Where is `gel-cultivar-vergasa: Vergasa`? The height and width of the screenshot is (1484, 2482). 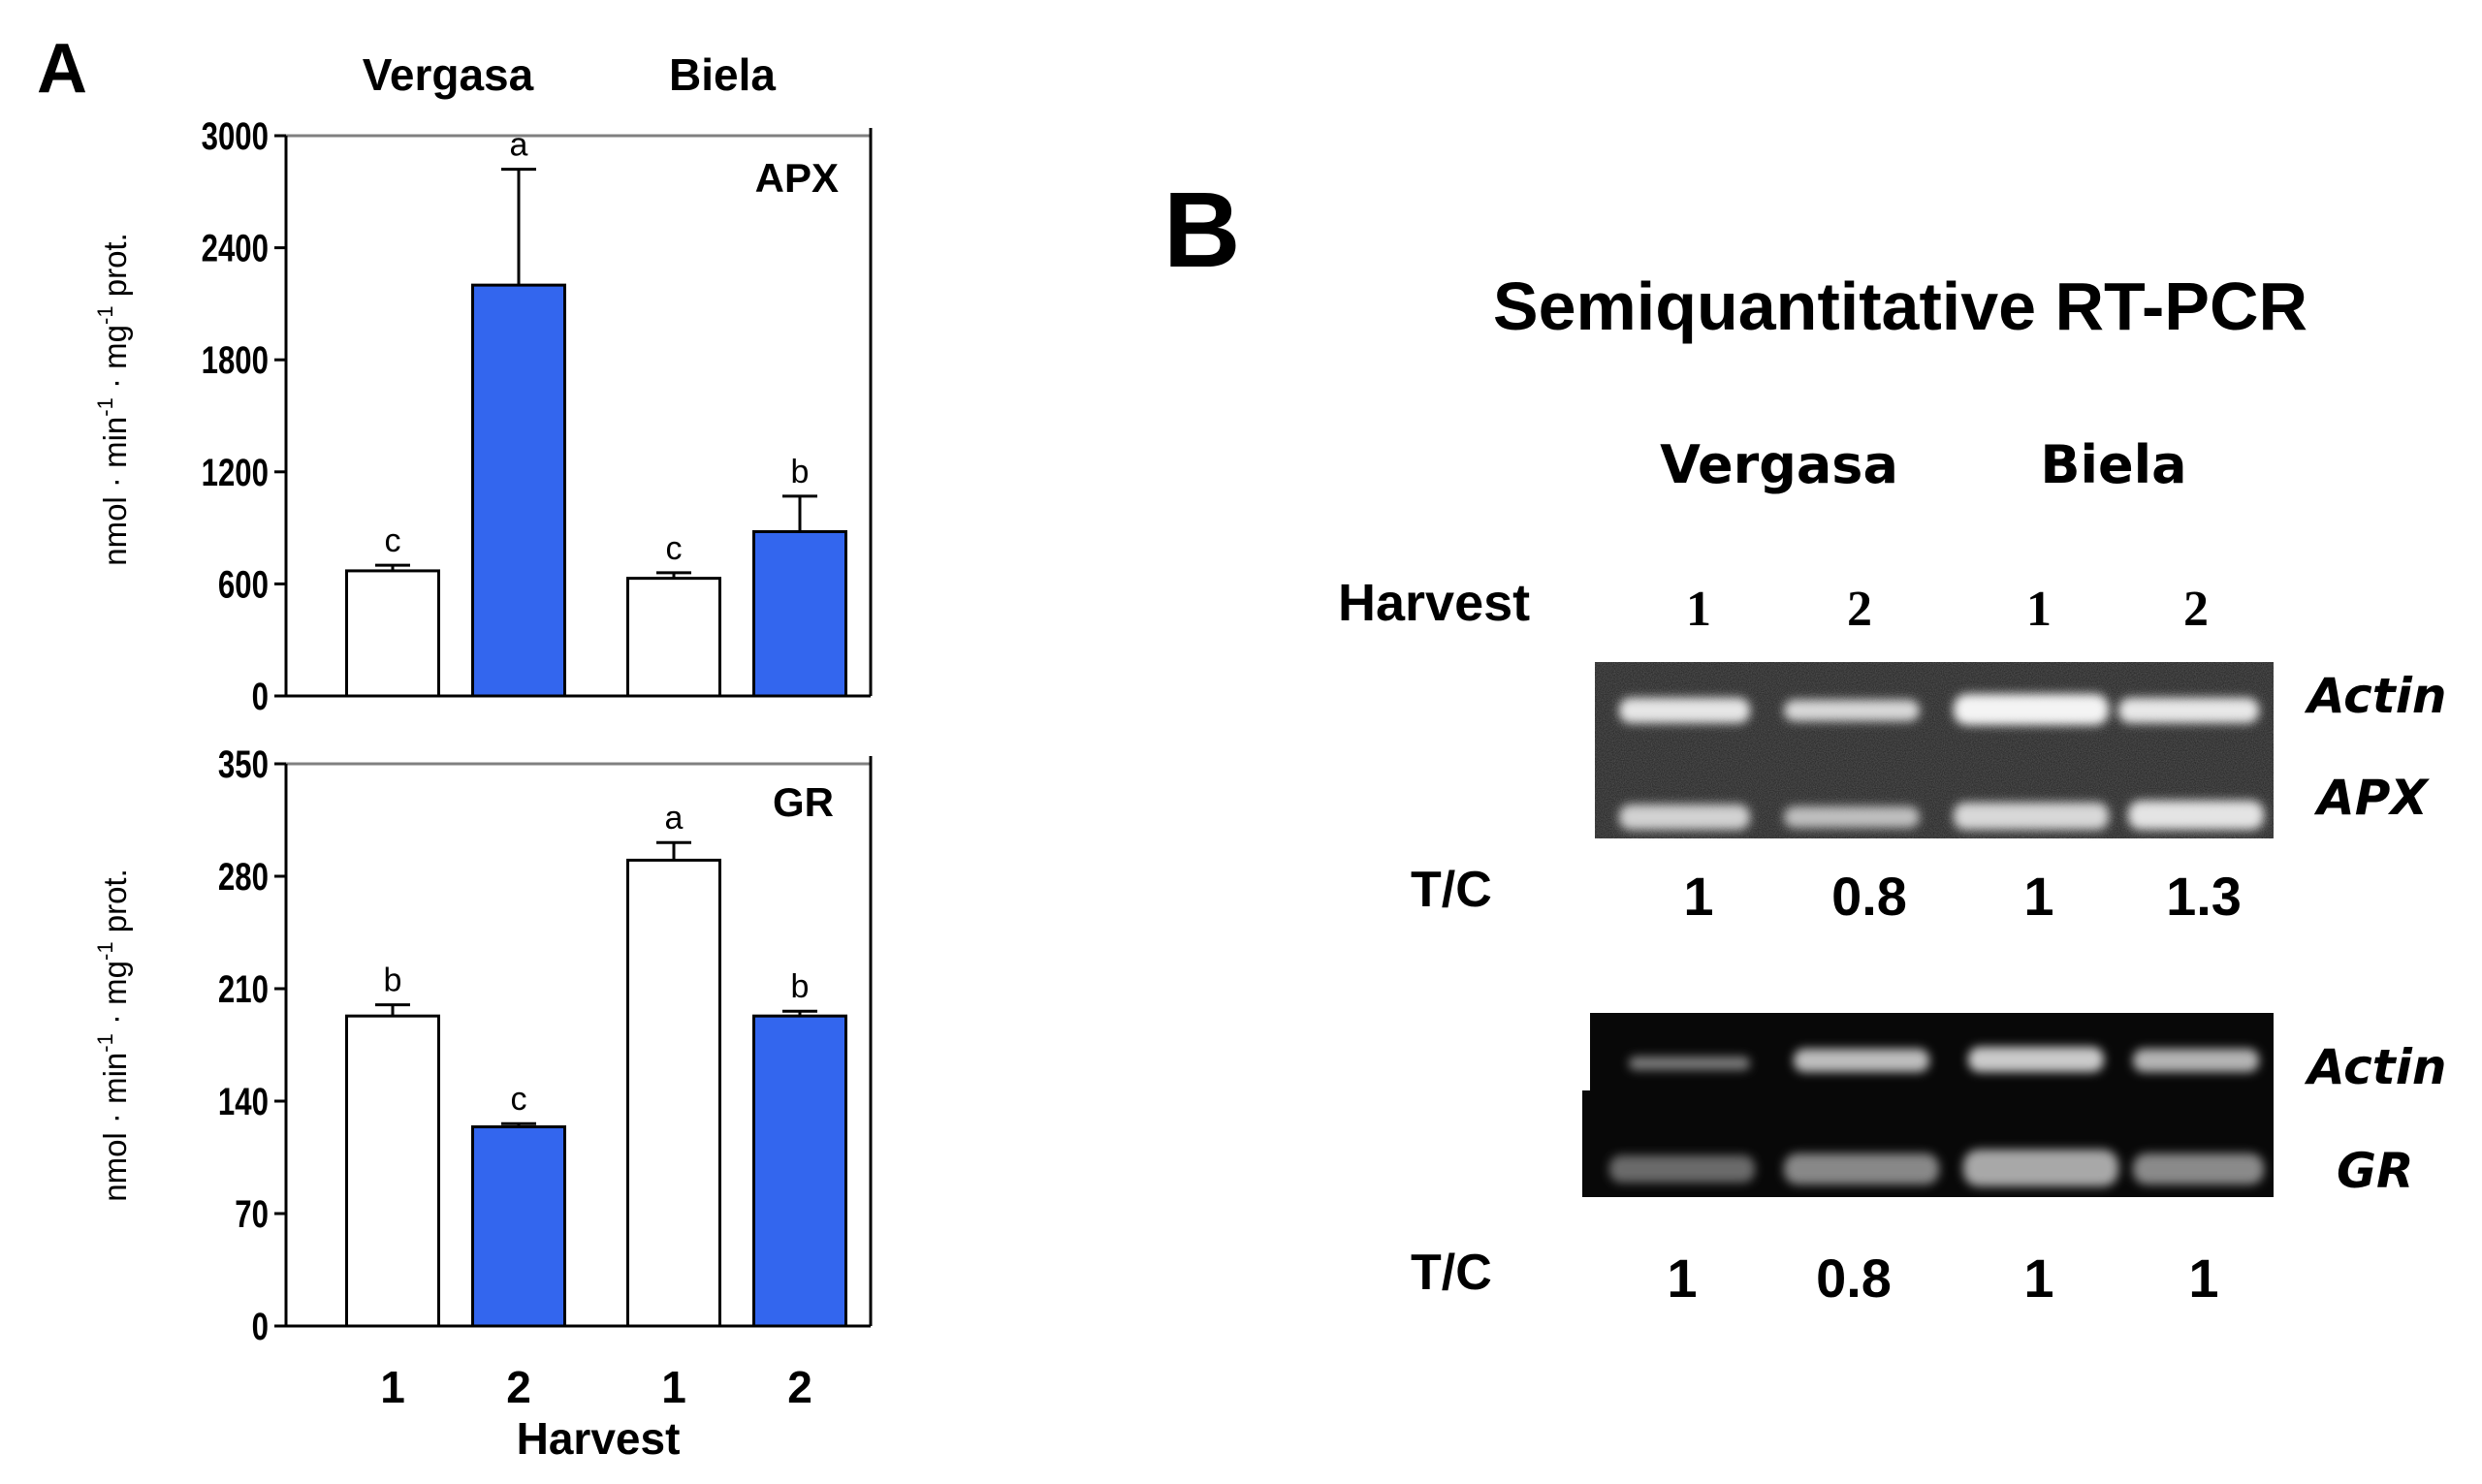
gel-cultivar-vergasa: Vergasa is located at coordinates (1779, 465).